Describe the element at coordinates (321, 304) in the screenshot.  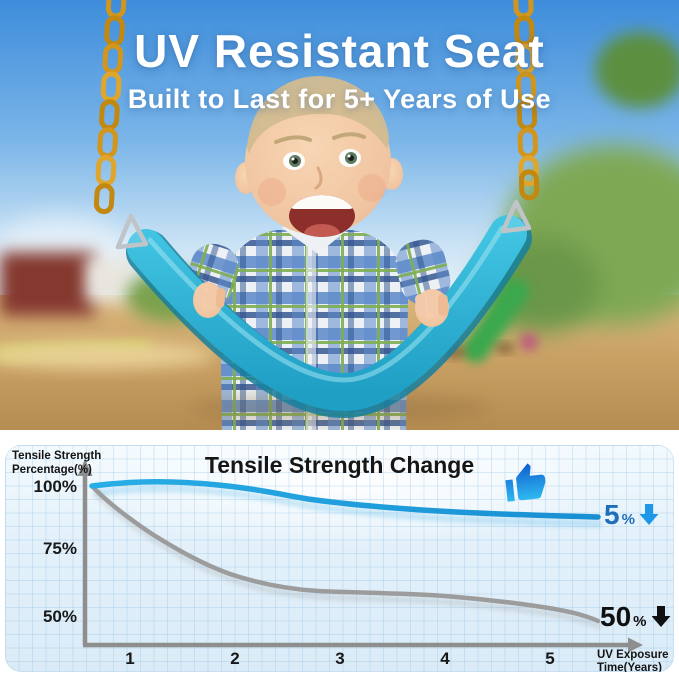
I see `hands` at that location.